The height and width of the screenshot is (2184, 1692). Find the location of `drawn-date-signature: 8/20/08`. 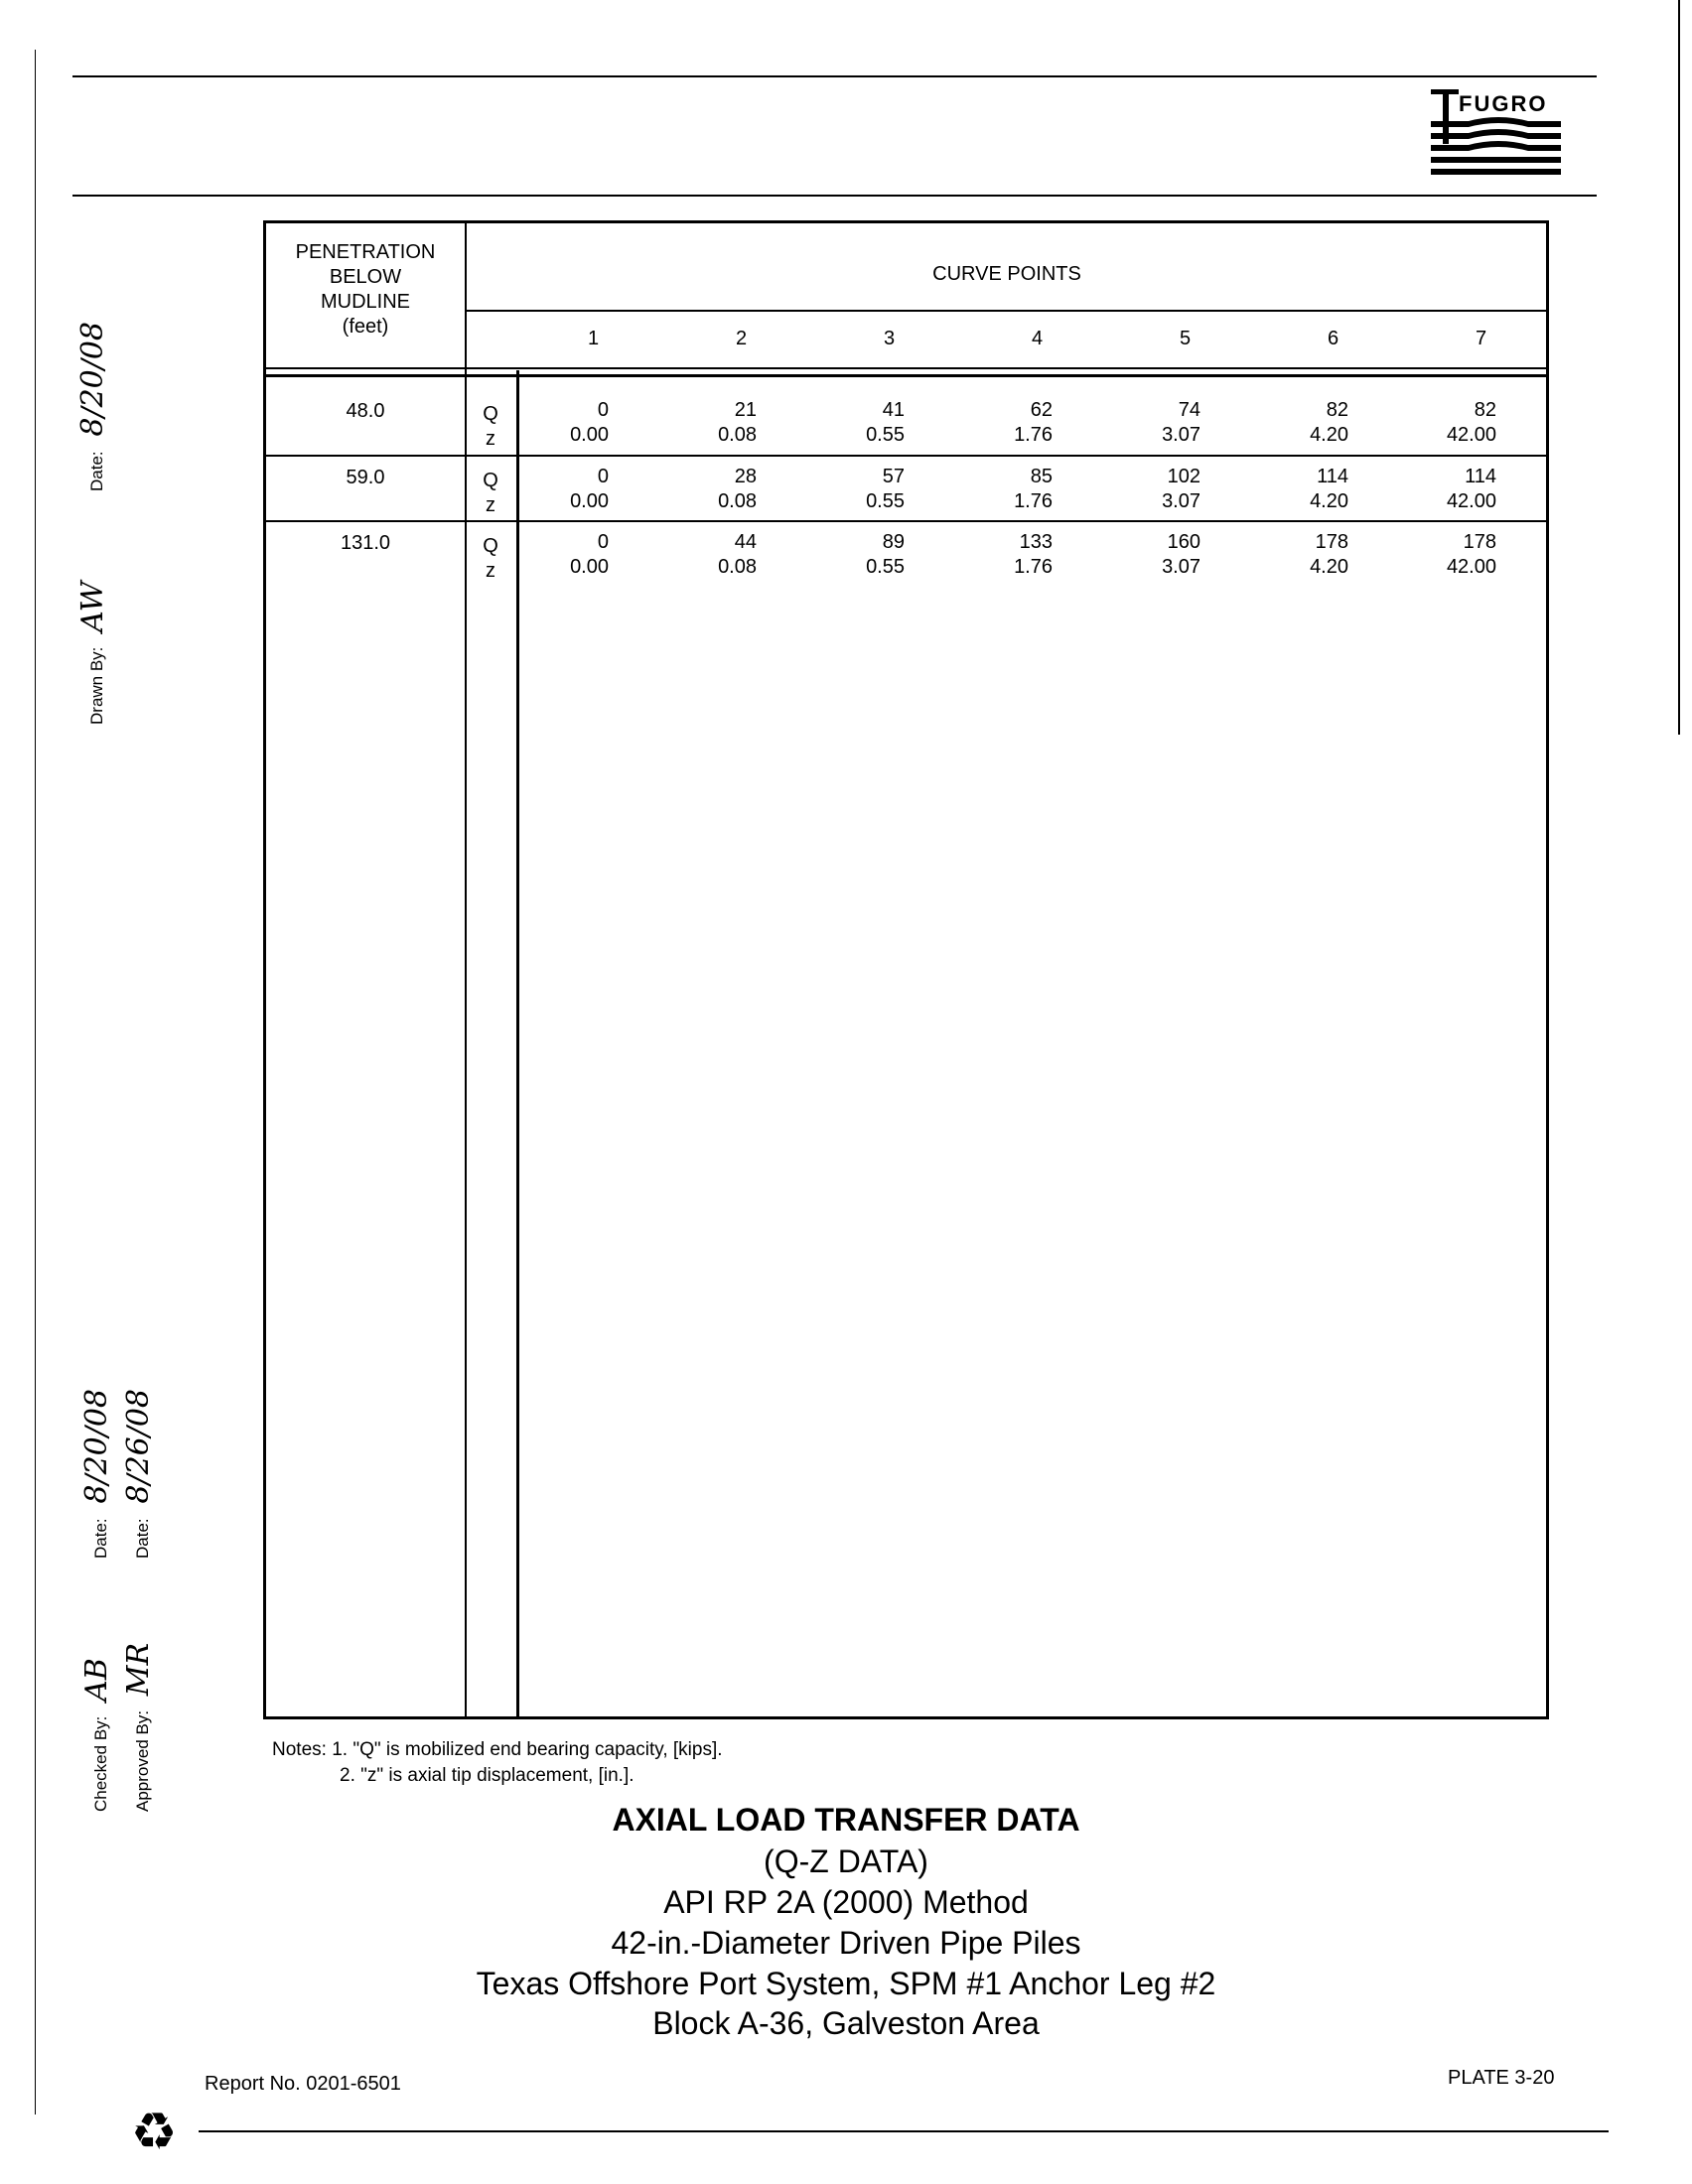

drawn-date-signature: 8/20/08 is located at coordinates (92, 379).